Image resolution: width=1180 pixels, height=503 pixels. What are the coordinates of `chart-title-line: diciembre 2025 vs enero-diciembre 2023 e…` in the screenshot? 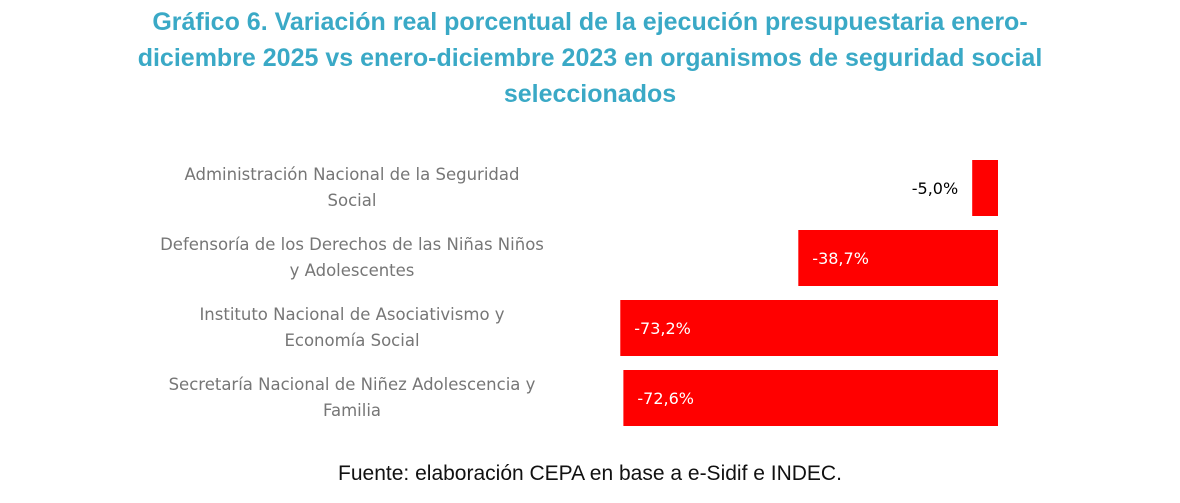 It's located at (590, 58).